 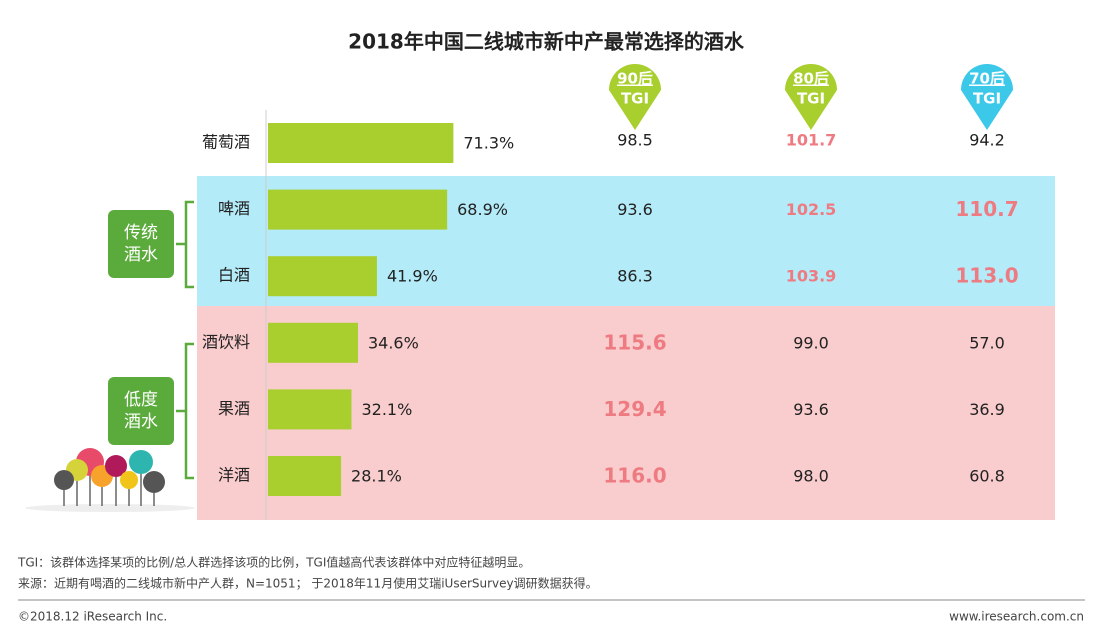 I want to click on tgi-value: 86.3, so click(x=635, y=276).